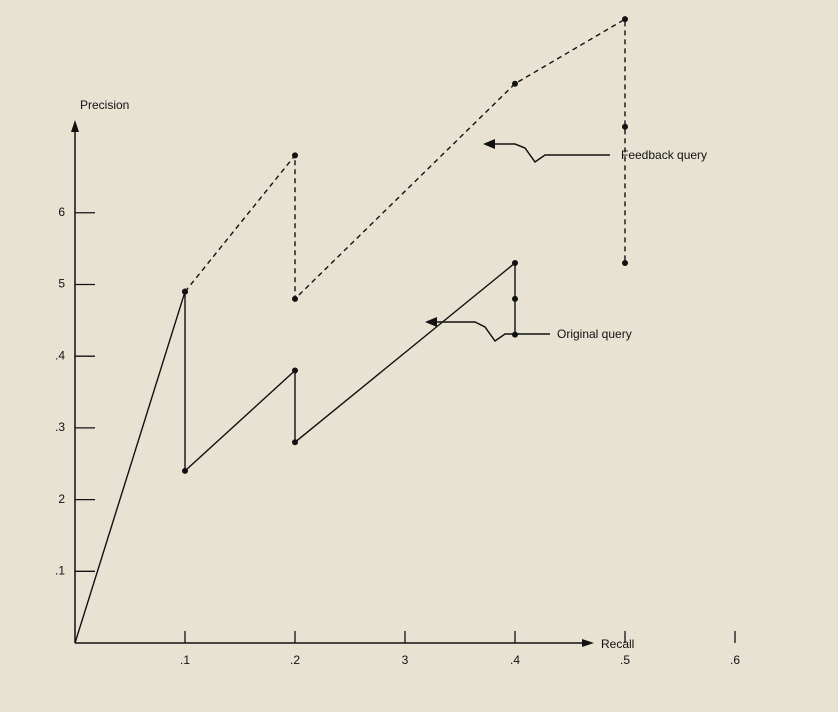  Describe the element at coordinates (617, 644) in the screenshot. I see `x-axis-label: Recall` at that location.